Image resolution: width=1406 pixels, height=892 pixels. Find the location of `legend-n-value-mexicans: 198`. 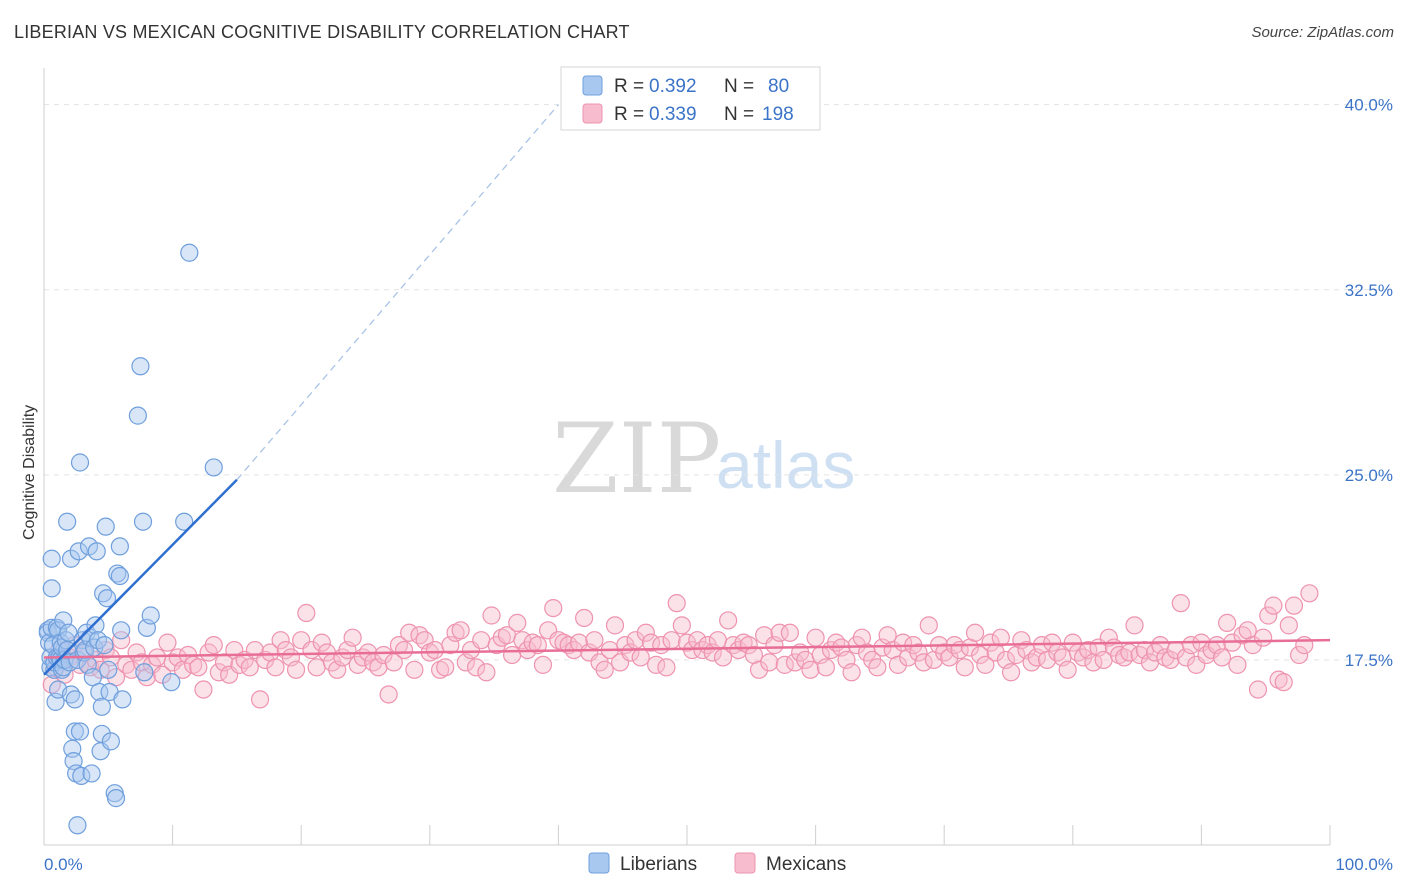

legend-n-value-mexicans: 198 is located at coordinates (778, 114).